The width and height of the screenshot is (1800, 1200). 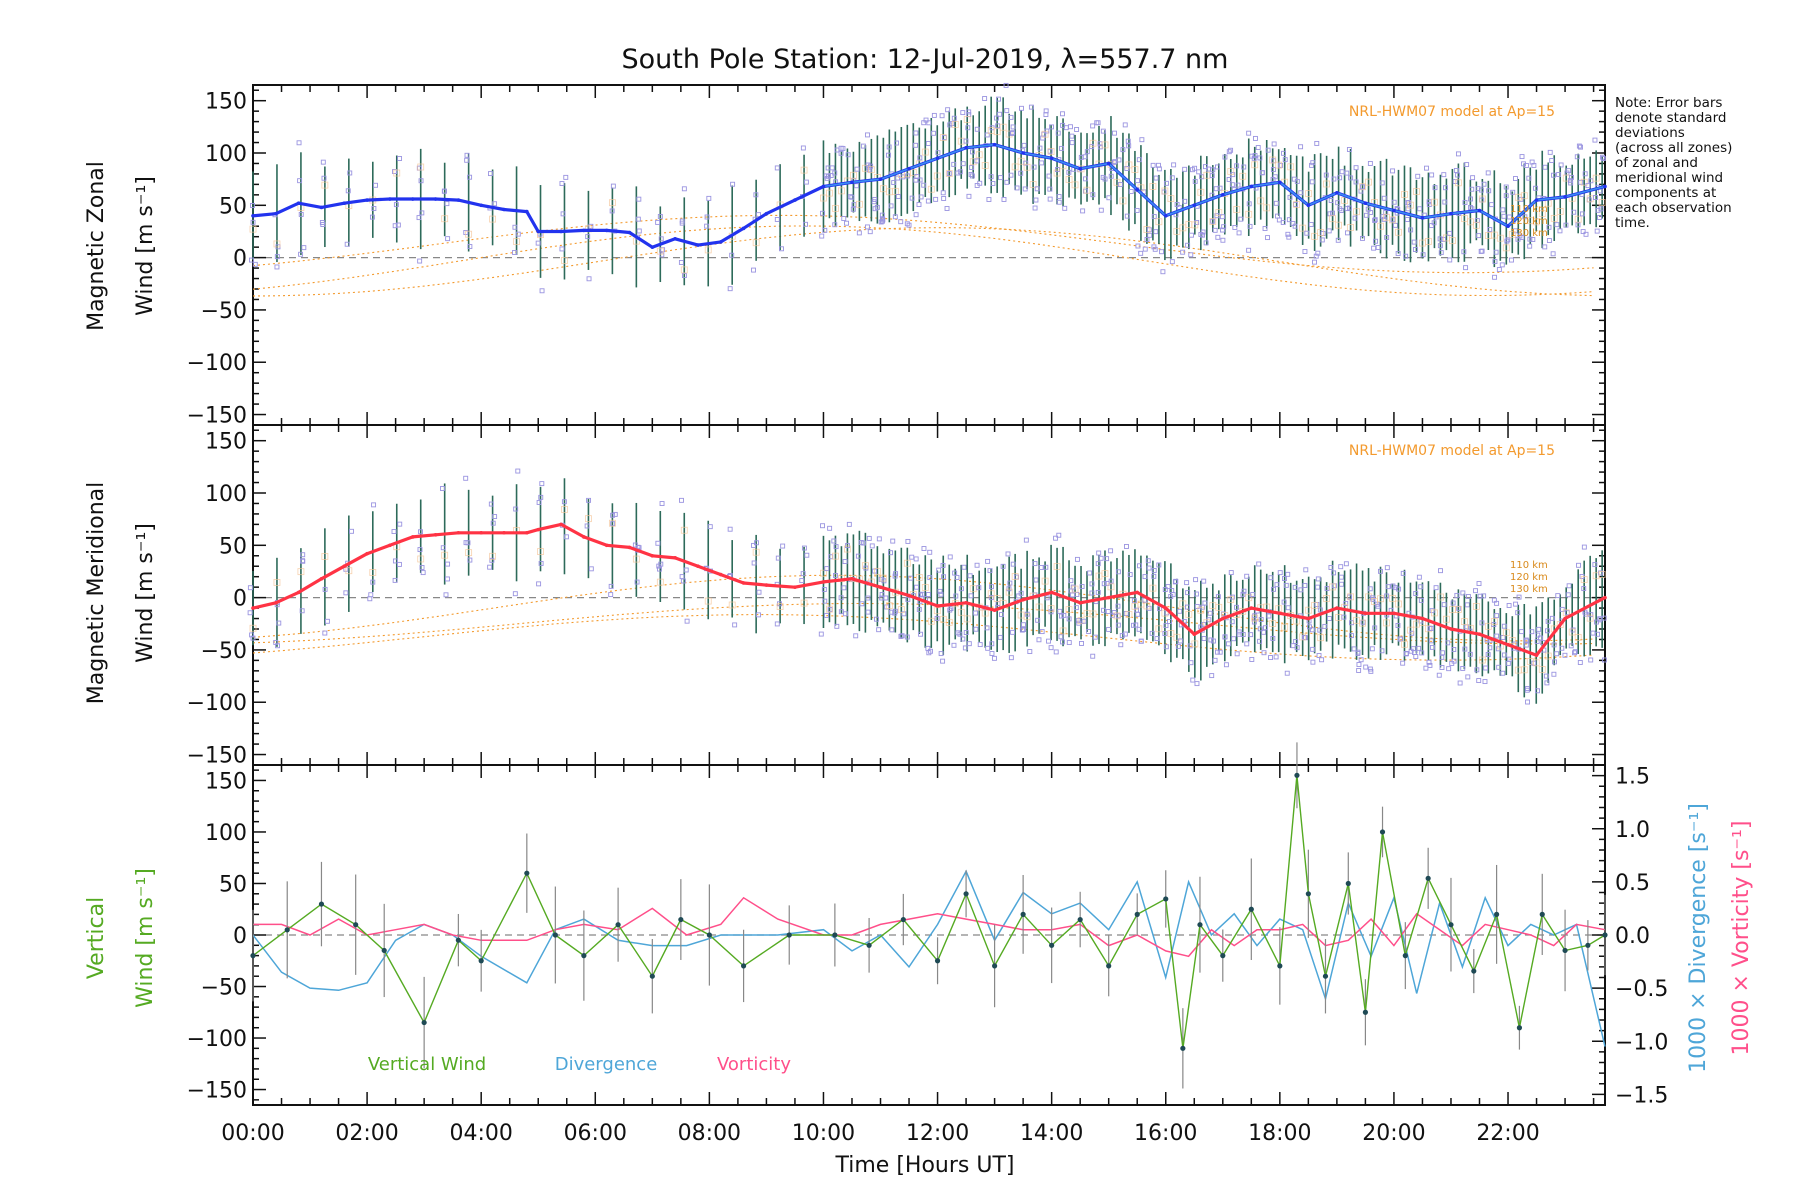 I want to click on divergence-line, so click(x=929, y=958).